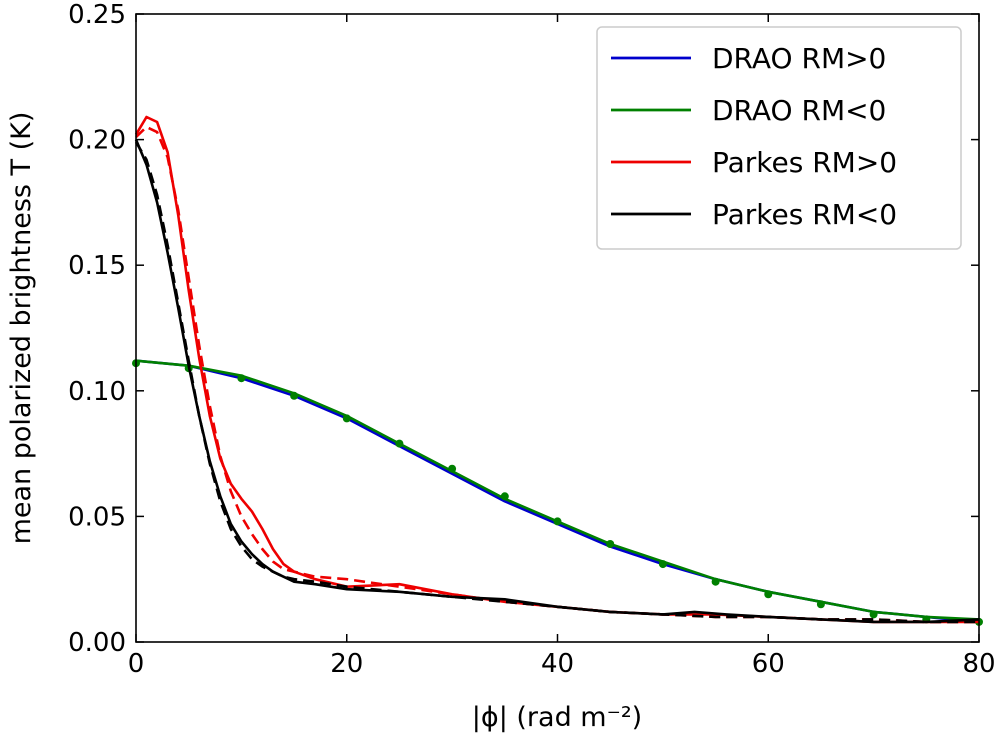  I want to click on x-tick-label: 0, so click(136, 664).